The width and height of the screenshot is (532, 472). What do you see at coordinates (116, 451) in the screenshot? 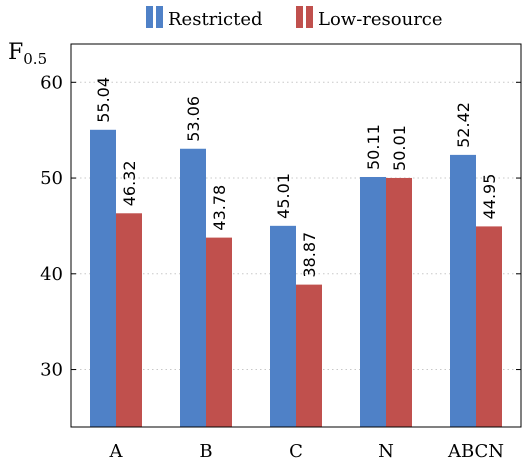
I see `x-tick-label: A` at bounding box center [116, 451].